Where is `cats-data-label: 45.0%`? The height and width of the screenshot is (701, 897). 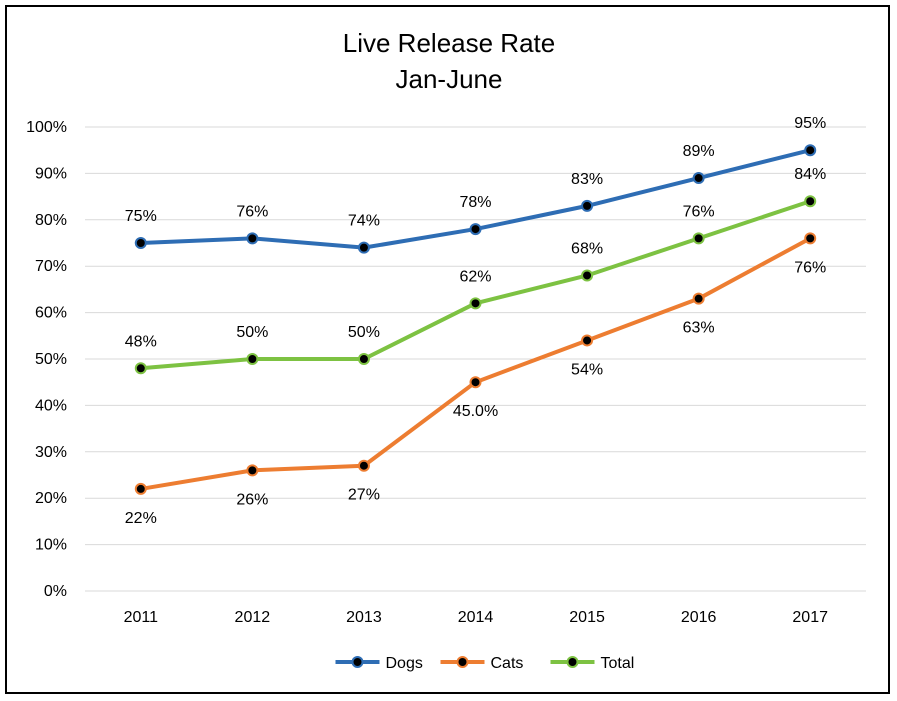
cats-data-label: 45.0% is located at coordinates (475, 411).